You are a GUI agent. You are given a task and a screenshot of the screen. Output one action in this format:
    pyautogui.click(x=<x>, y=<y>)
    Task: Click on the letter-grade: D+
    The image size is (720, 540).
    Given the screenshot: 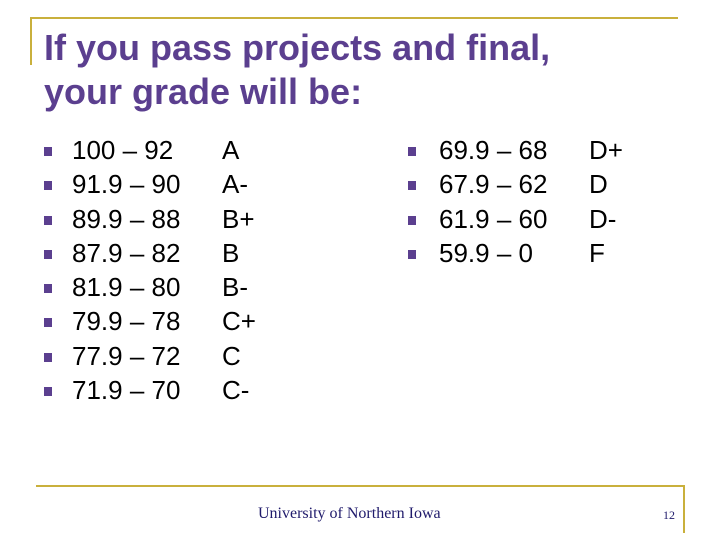 What is the action you would take?
    pyautogui.click(x=606, y=150)
    